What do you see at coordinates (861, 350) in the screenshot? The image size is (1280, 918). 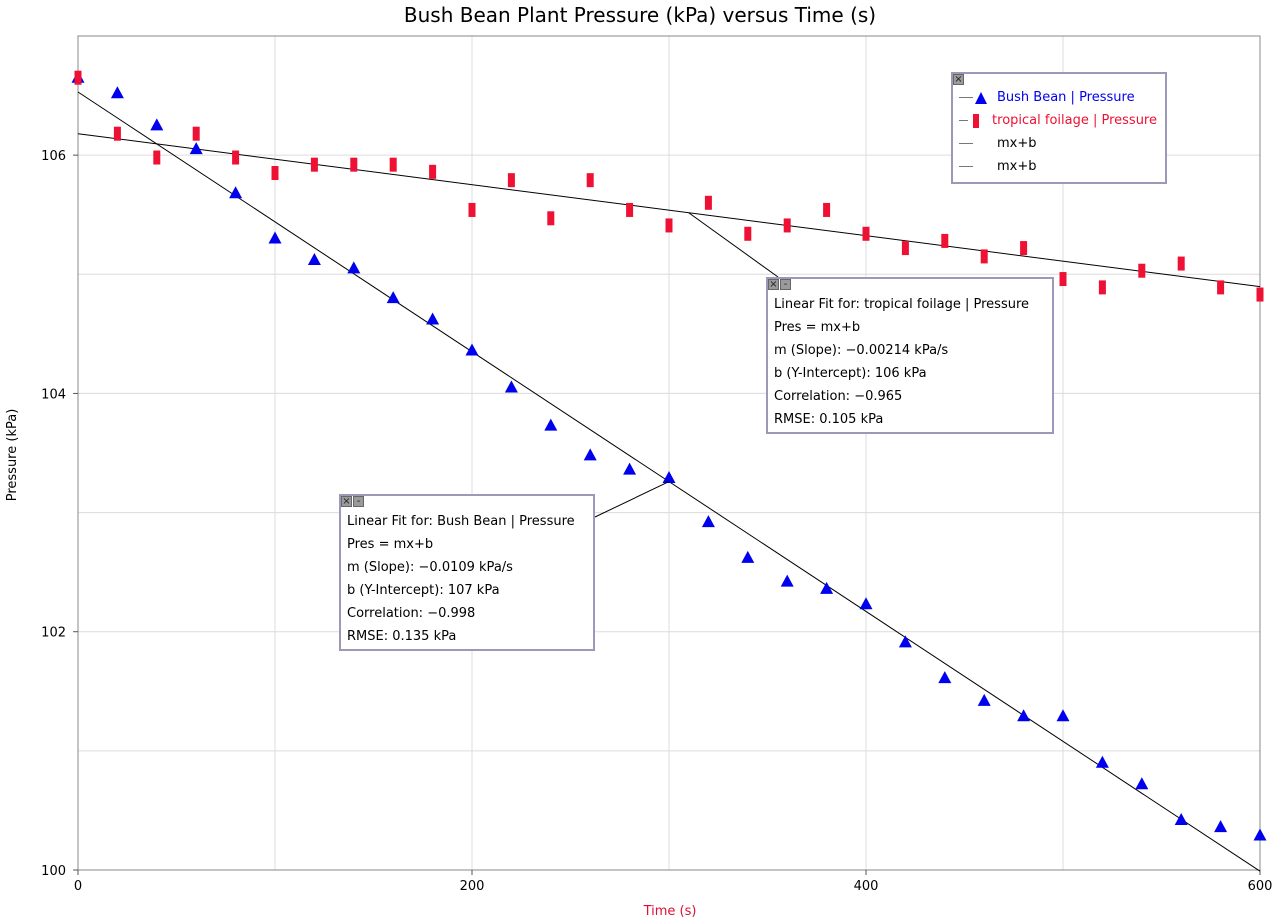 I see `fit-slope: m (Slope): −0.00214 kPa/s` at bounding box center [861, 350].